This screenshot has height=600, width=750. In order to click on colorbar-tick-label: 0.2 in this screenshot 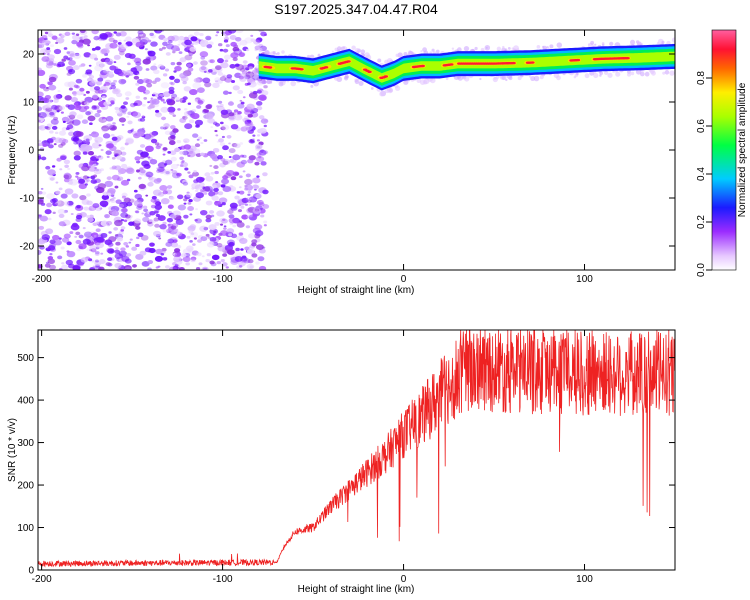, I will do `click(701, 222)`.